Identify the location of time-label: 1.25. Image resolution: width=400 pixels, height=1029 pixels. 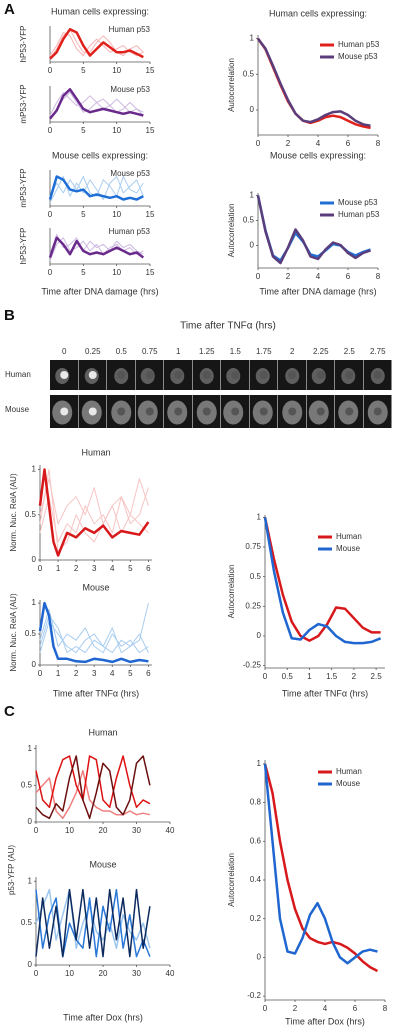
(207, 351).